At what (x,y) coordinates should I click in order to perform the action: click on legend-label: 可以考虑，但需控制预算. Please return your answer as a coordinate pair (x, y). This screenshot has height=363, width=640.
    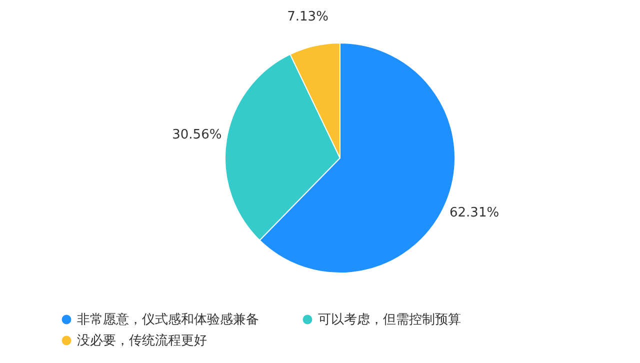
    Looking at the image, I should click on (389, 320).